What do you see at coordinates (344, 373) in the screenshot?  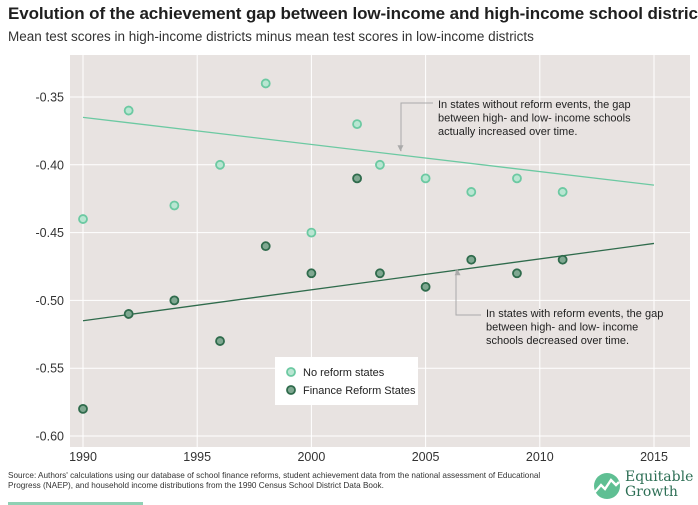 I see `legend-label: No reform states` at bounding box center [344, 373].